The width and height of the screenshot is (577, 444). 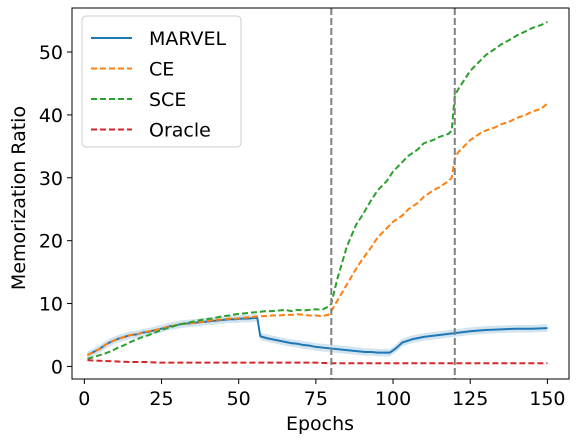 I want to click on legend-label-ce: CE, so click(x=161, y=70).